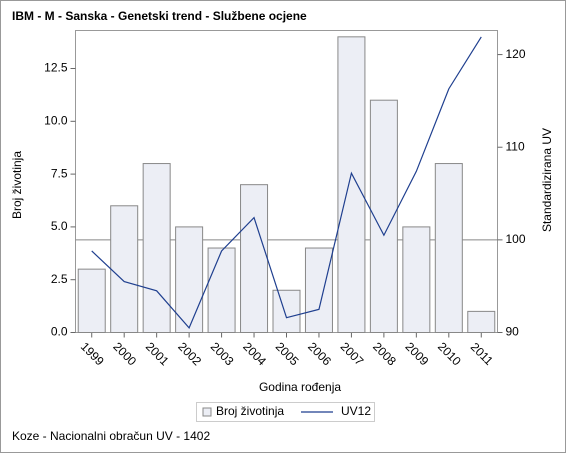  I want to click on x-axis-label: Godina rođenja, so click(300, 387).